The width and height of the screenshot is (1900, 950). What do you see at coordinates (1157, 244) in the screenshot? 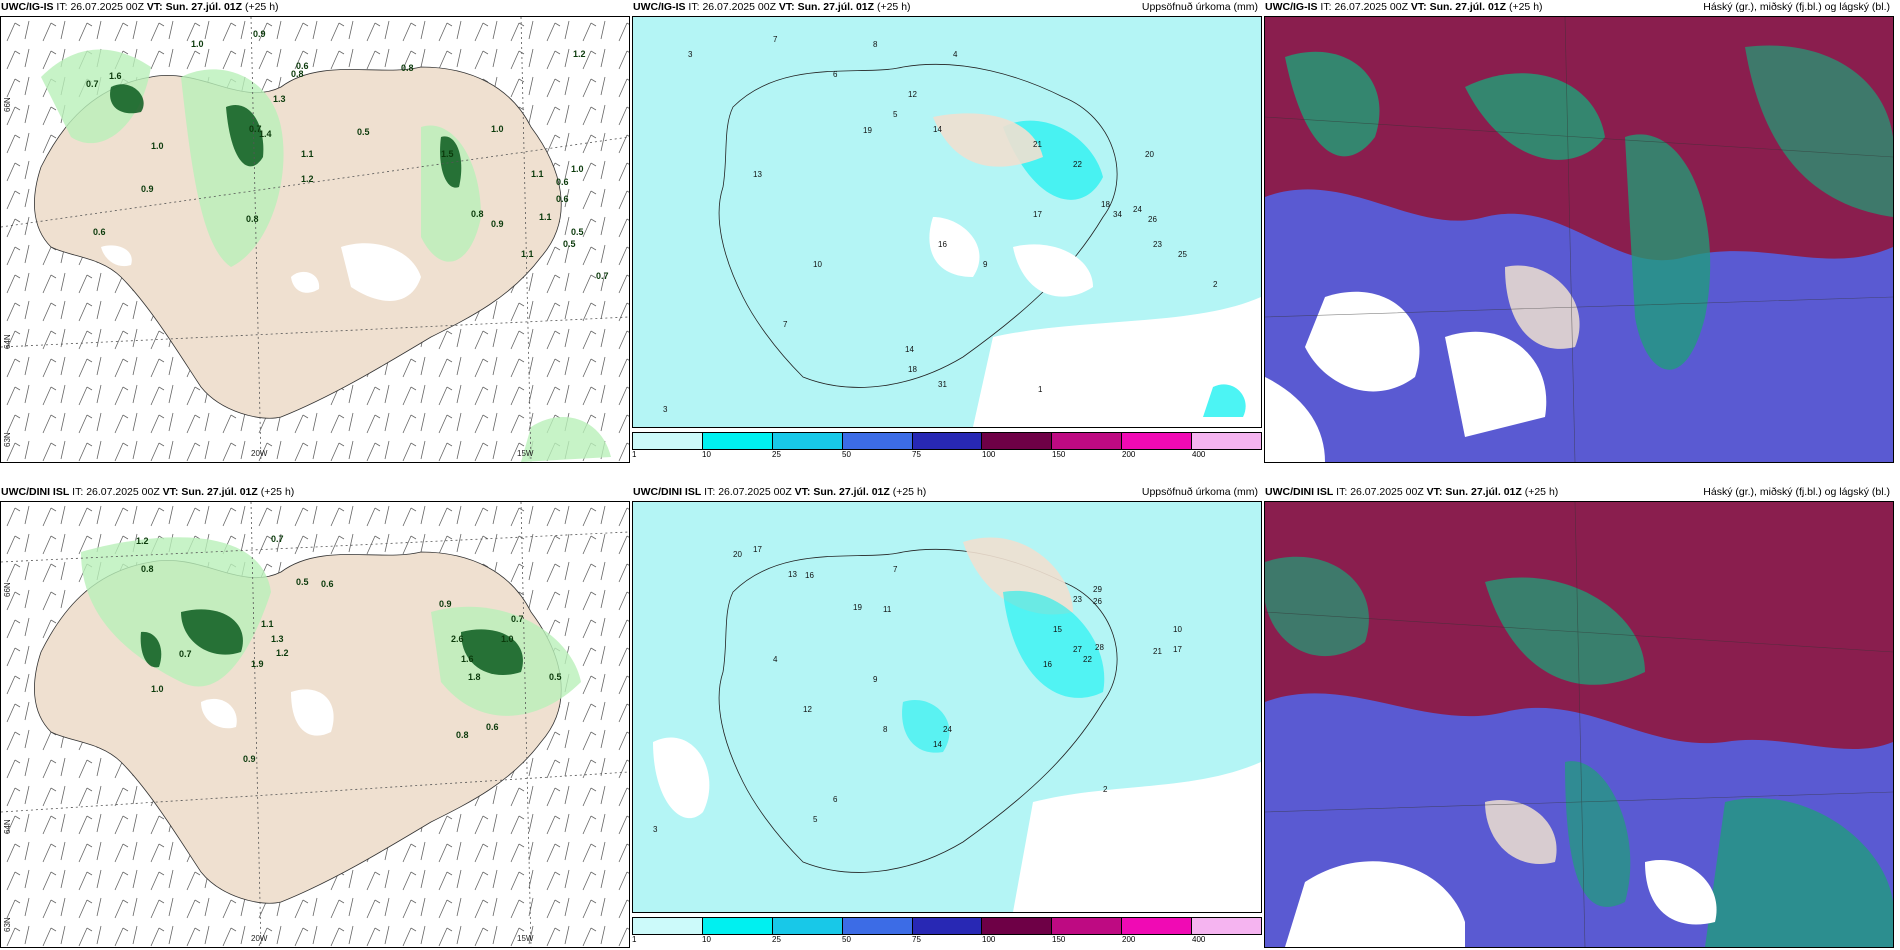
I see `value-label: 23` at bounding box center [1157, 244].